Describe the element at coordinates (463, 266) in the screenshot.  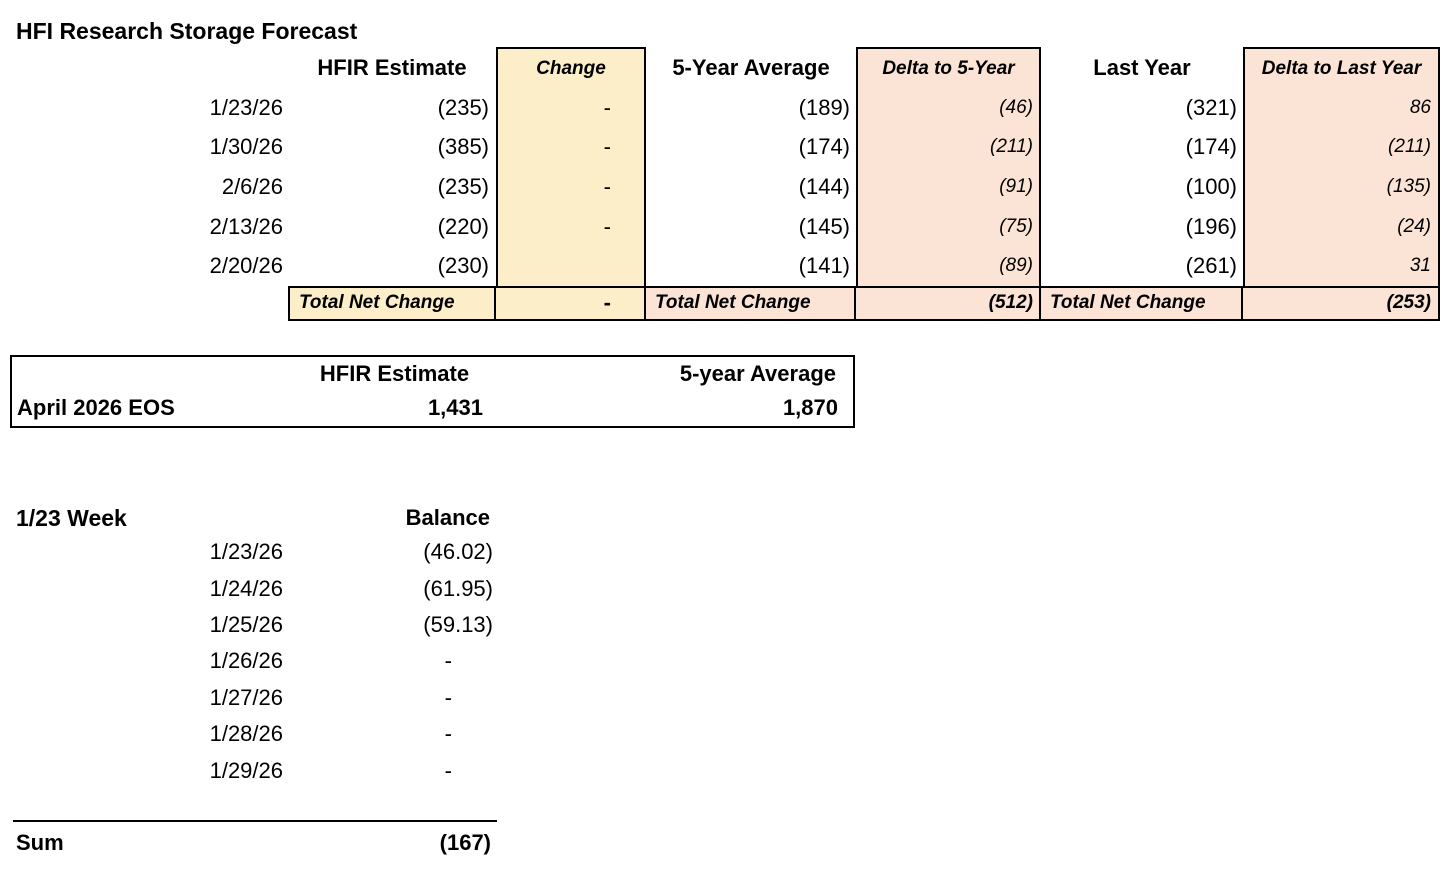
I see `hfir-estimate-cell: (230)` at that location.